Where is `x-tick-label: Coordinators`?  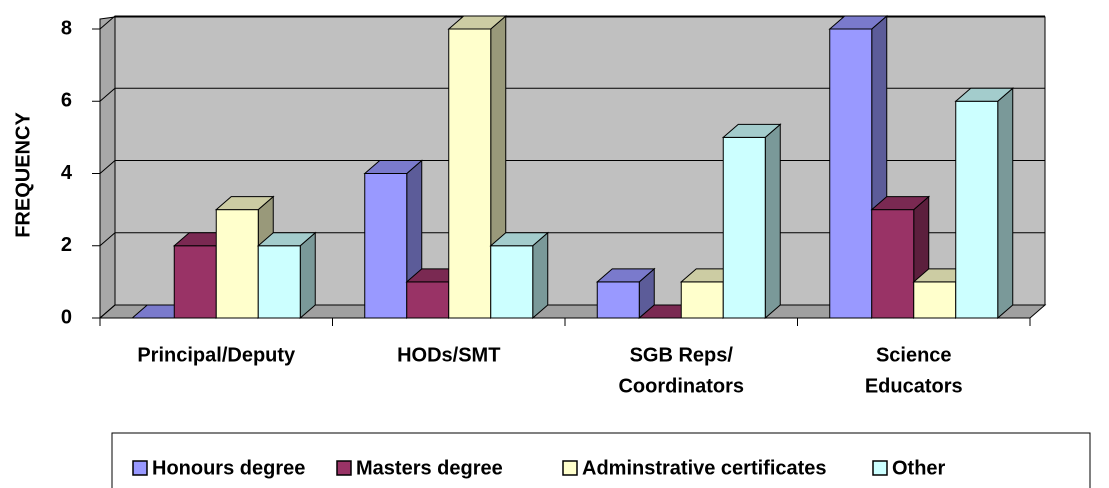
x-tick-label: Coordinators is located at coordinates (681, 386).